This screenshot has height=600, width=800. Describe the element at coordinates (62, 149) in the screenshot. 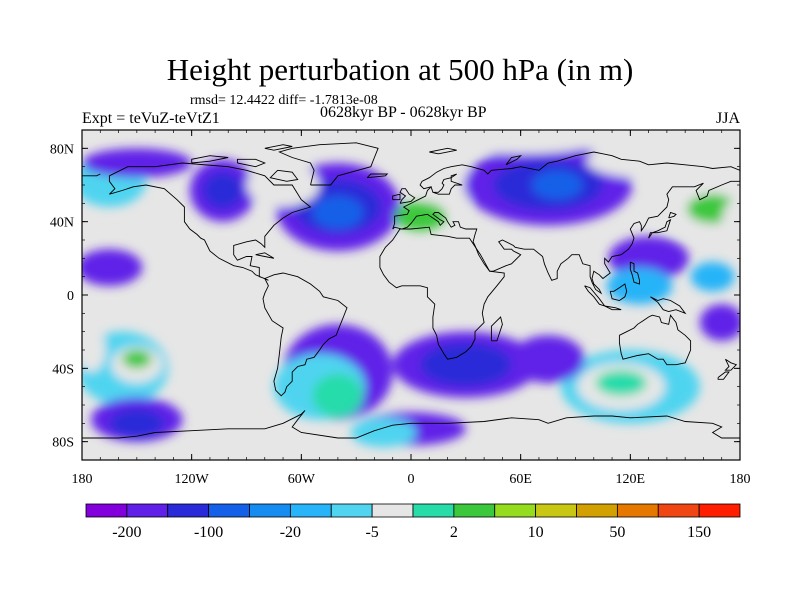

I see `y-tick-label: 80N` at that location.